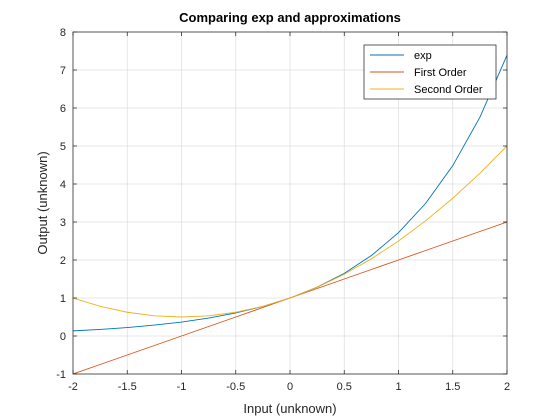 The width and height of the screenshot is (560, 420). Describe the element at coordinates (63, 337) in the screenshot. I see `y-tick-label: 0` at that location.